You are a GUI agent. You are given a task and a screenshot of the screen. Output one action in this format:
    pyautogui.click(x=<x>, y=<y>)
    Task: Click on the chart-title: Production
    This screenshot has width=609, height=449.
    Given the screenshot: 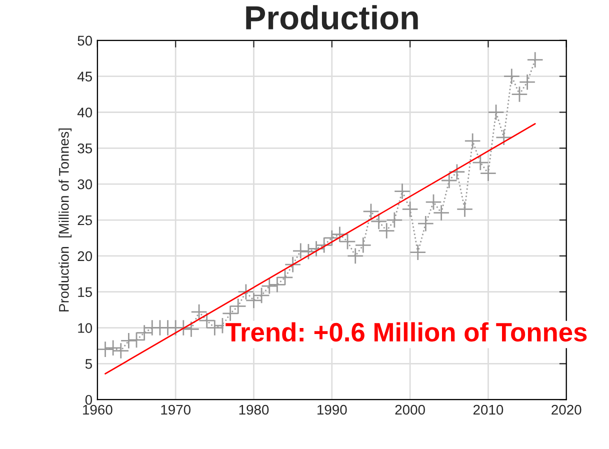 What is the action you would take?
    pyautogui.click(x=332, y=17)
    